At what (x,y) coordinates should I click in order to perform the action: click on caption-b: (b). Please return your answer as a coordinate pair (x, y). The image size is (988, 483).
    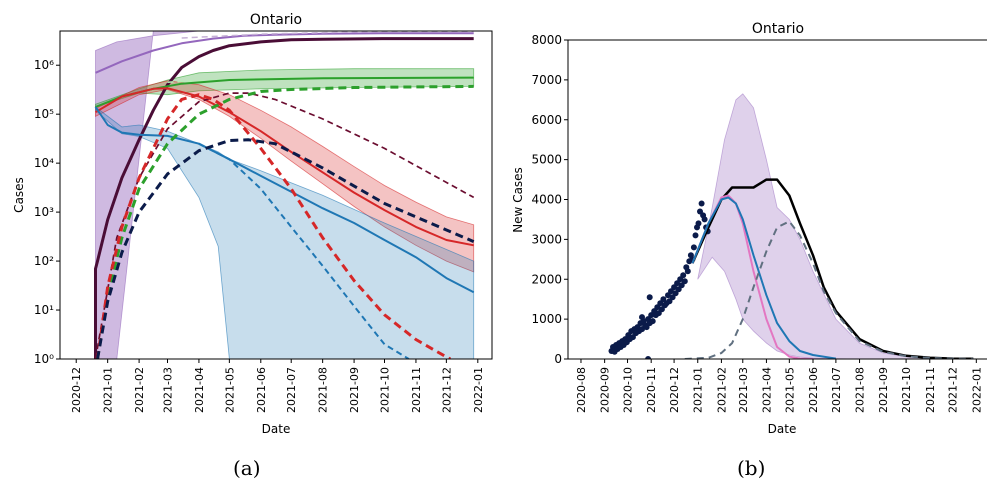
    Looking at the image, I should click on (751, 468).